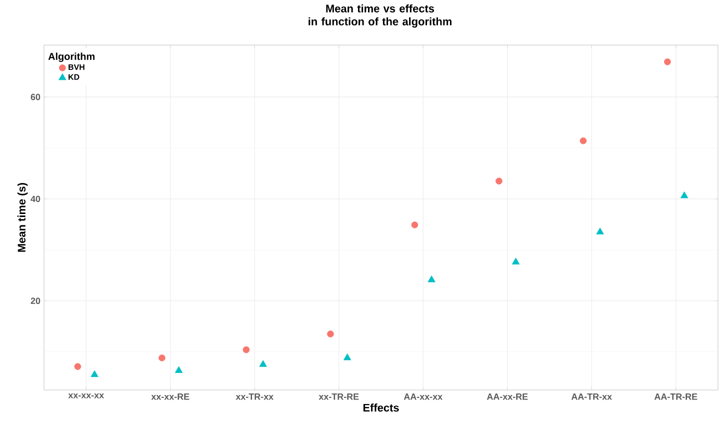 Image resolution: width=720 pixels, height=421 pixels. I want to click on x-tick-label: xx-TR-RE, so click(338, 397).